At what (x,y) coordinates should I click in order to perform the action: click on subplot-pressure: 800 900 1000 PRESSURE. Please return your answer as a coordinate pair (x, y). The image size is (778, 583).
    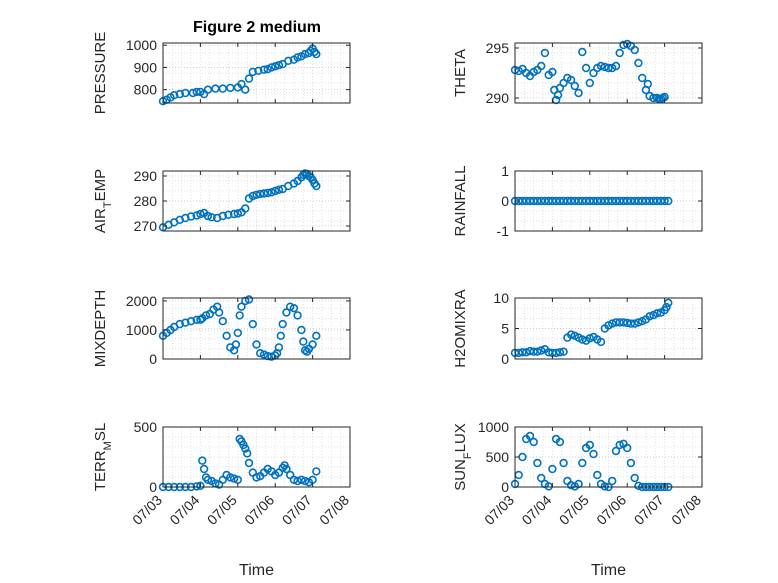
    Looking at the image, I should click on (221, 73).